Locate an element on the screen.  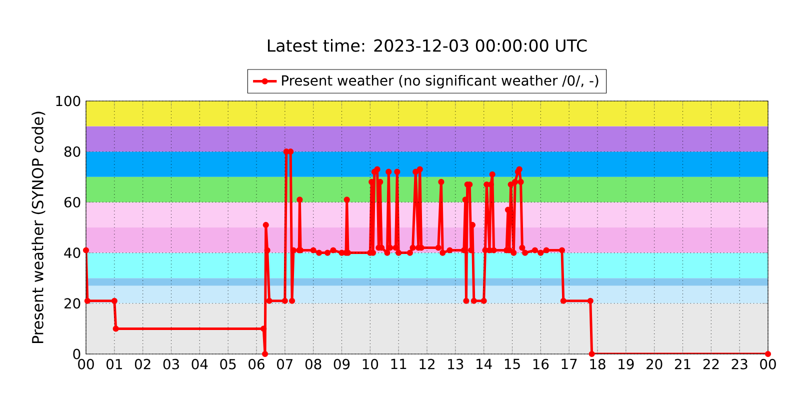
x-tick-label: 02 is located at coordinates (142, 364).